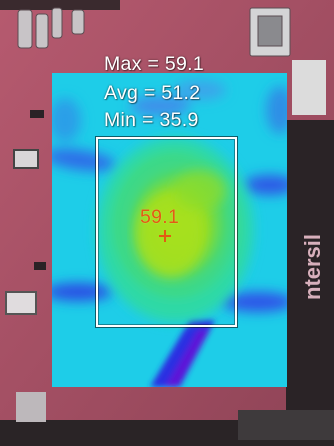  What do you see at coordinates (286, 425) in the screenshot?
I see `bottom-heatsink` at bounding box center [286, 425].